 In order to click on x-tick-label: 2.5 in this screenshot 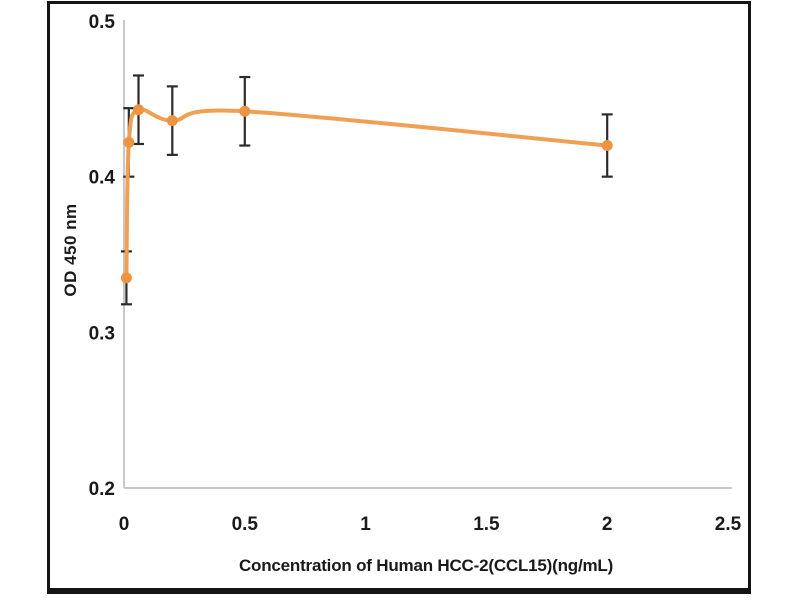, I will do `click(728, 524)`.